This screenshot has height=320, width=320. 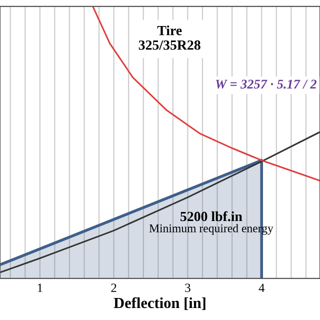 What do you see at coordinates (40, 288) in the screenshot?
I see `x-tick-label: 1` at bounding box center [40, 288].